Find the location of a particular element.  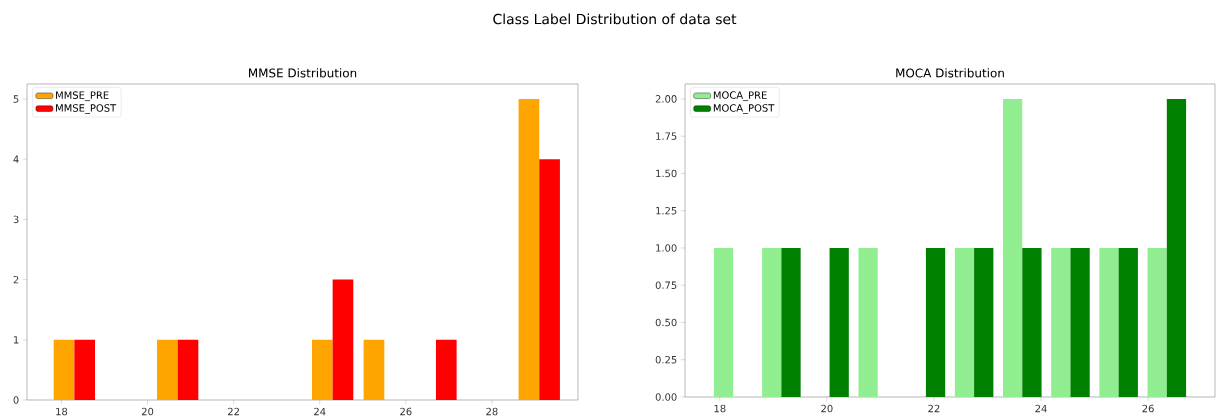

y-tick-label: 0 is located at coordinates (16, 400).